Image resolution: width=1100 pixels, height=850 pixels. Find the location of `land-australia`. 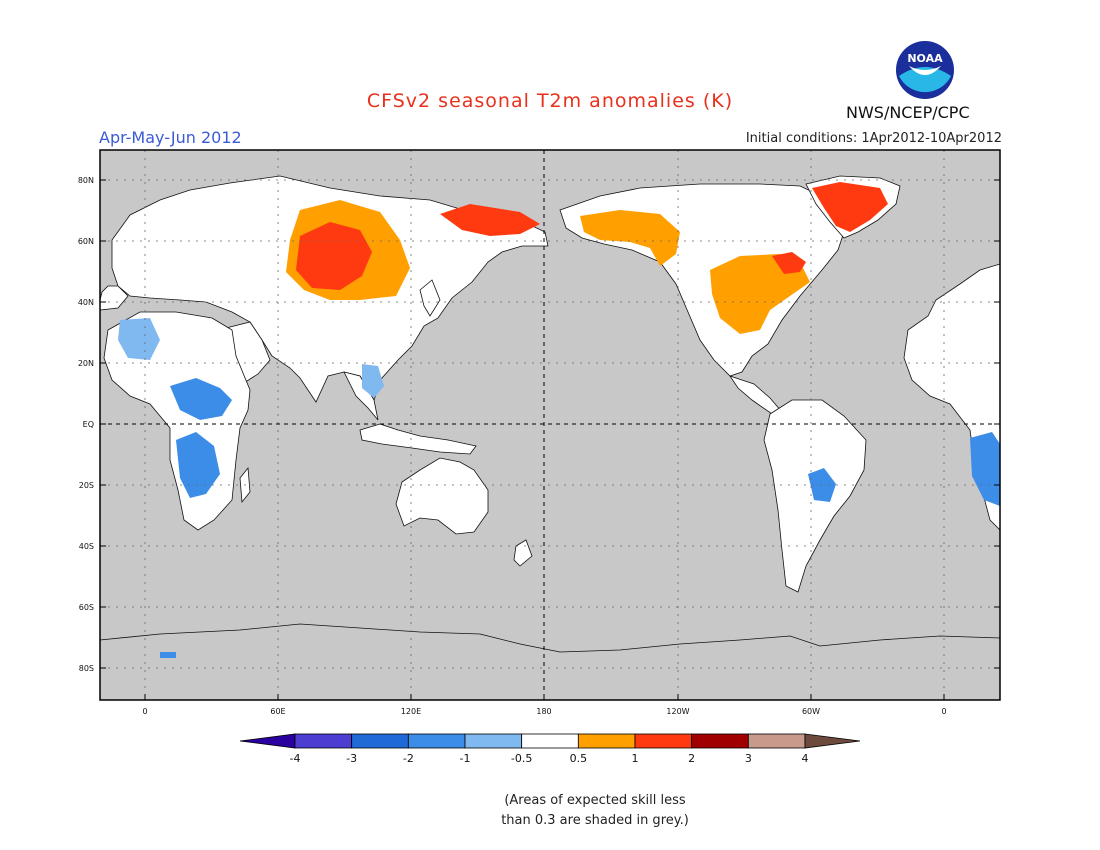

land-australia is located at coordinates (442, 496).